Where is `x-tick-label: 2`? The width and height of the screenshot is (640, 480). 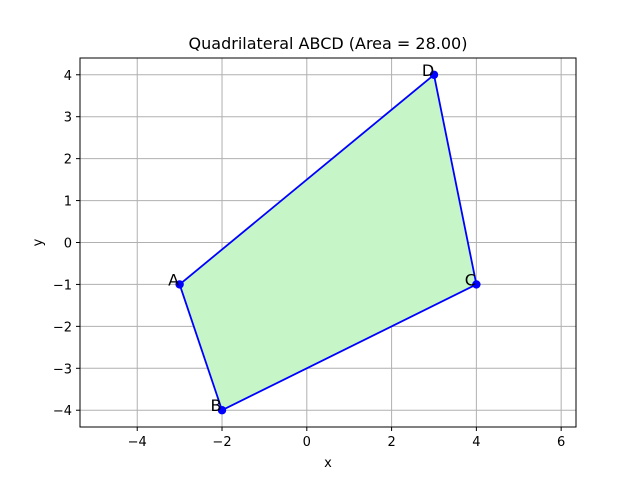 x-tick-label: 2 is located at coordinates (391, 442).